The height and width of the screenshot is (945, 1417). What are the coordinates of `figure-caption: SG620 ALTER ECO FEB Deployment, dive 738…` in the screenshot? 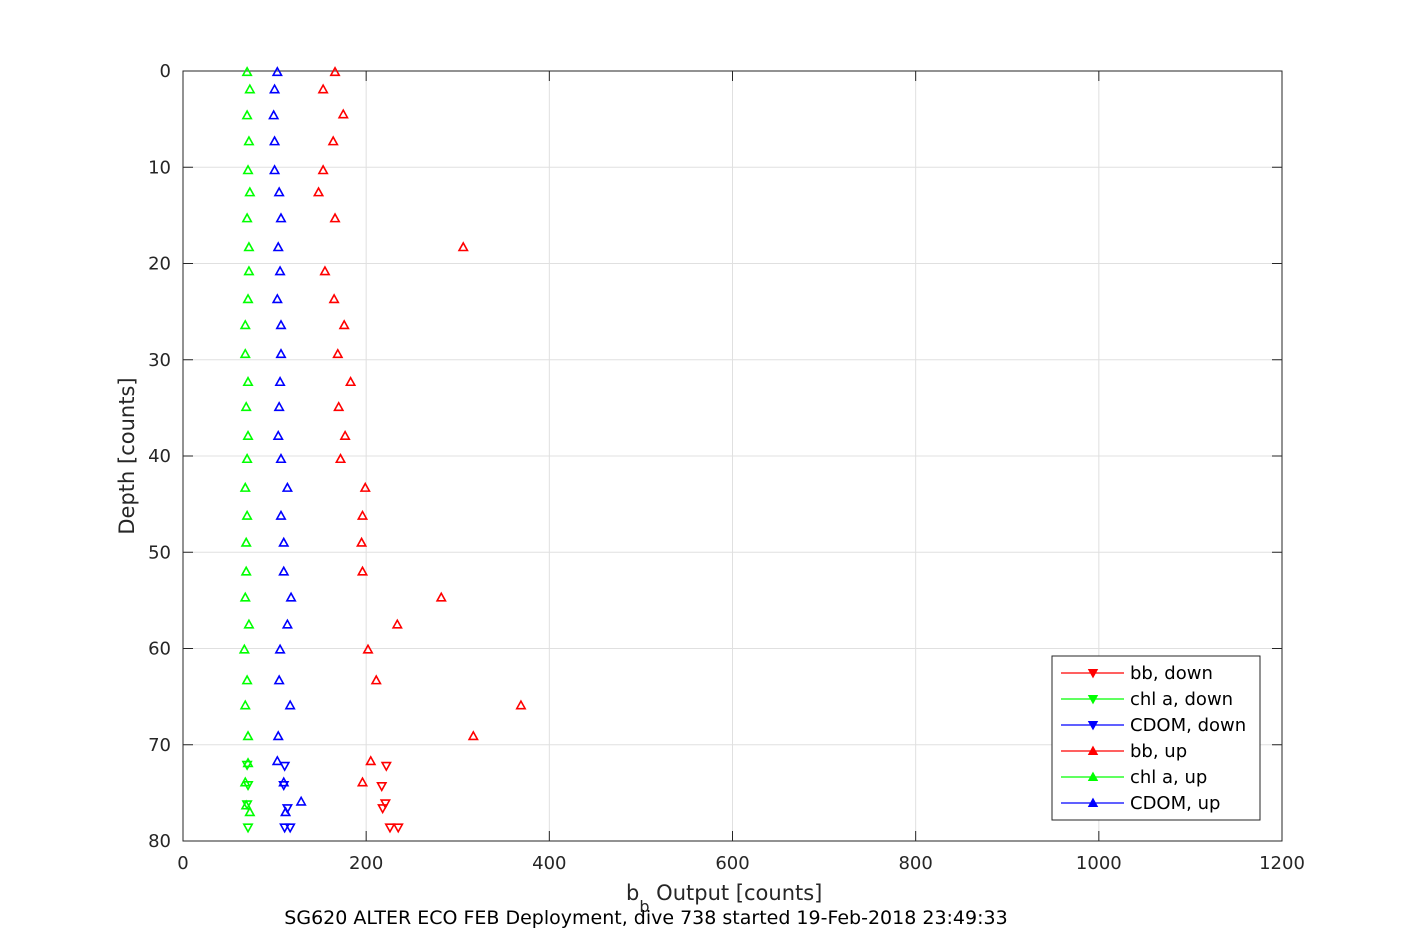 It's located at (645, 918).